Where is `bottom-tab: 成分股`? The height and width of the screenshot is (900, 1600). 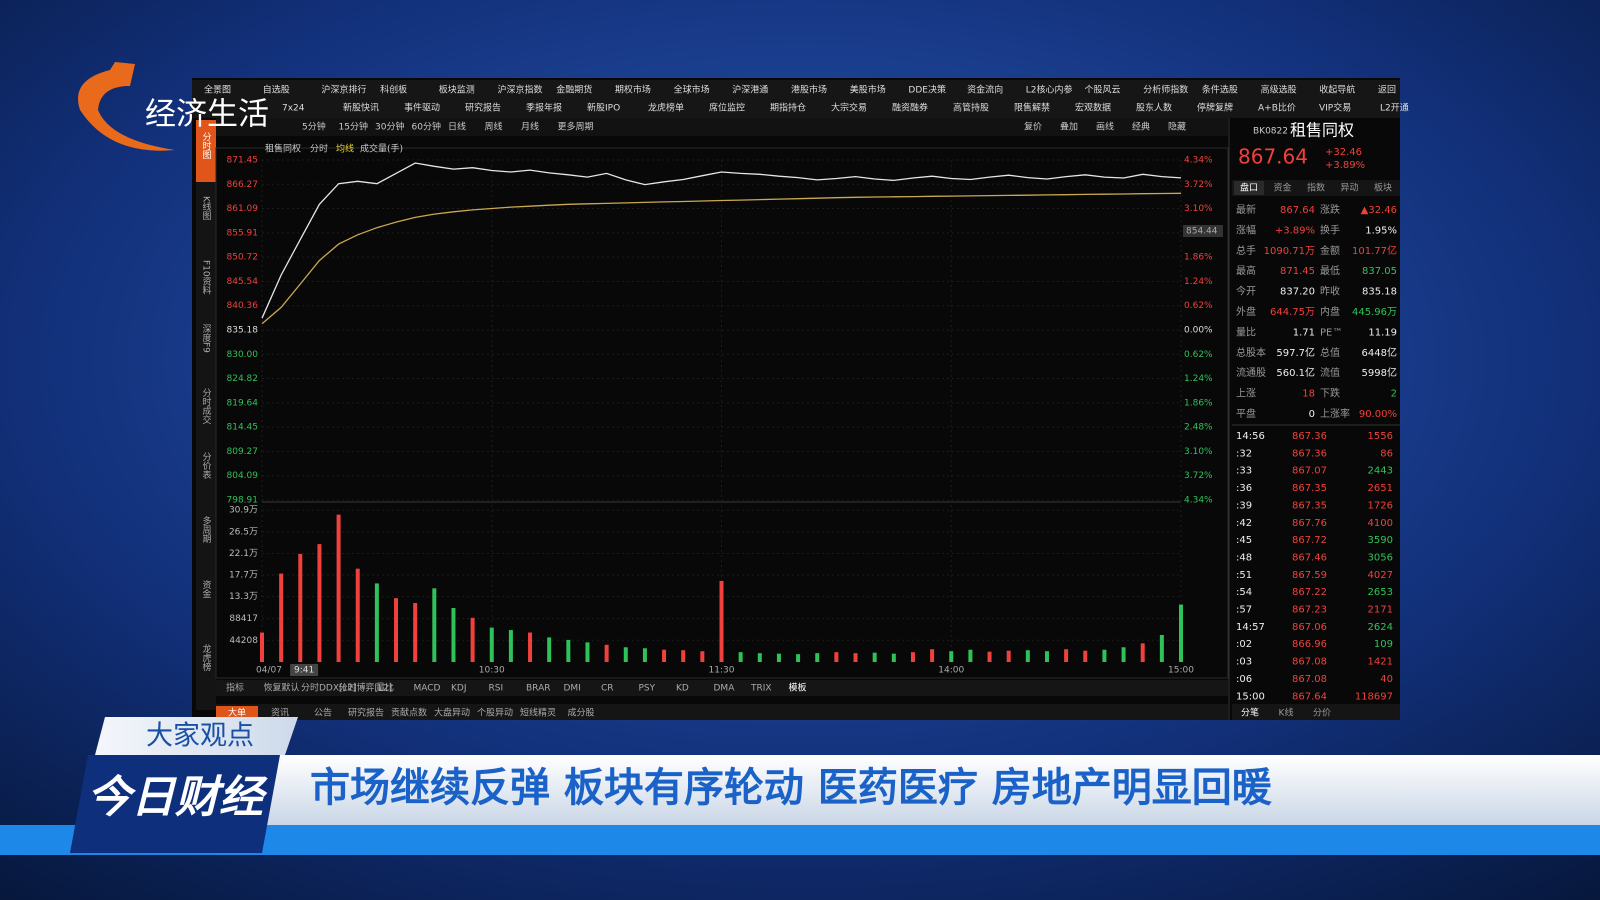 bottom-tab: 成分股 is located at coordinates (580, 713).